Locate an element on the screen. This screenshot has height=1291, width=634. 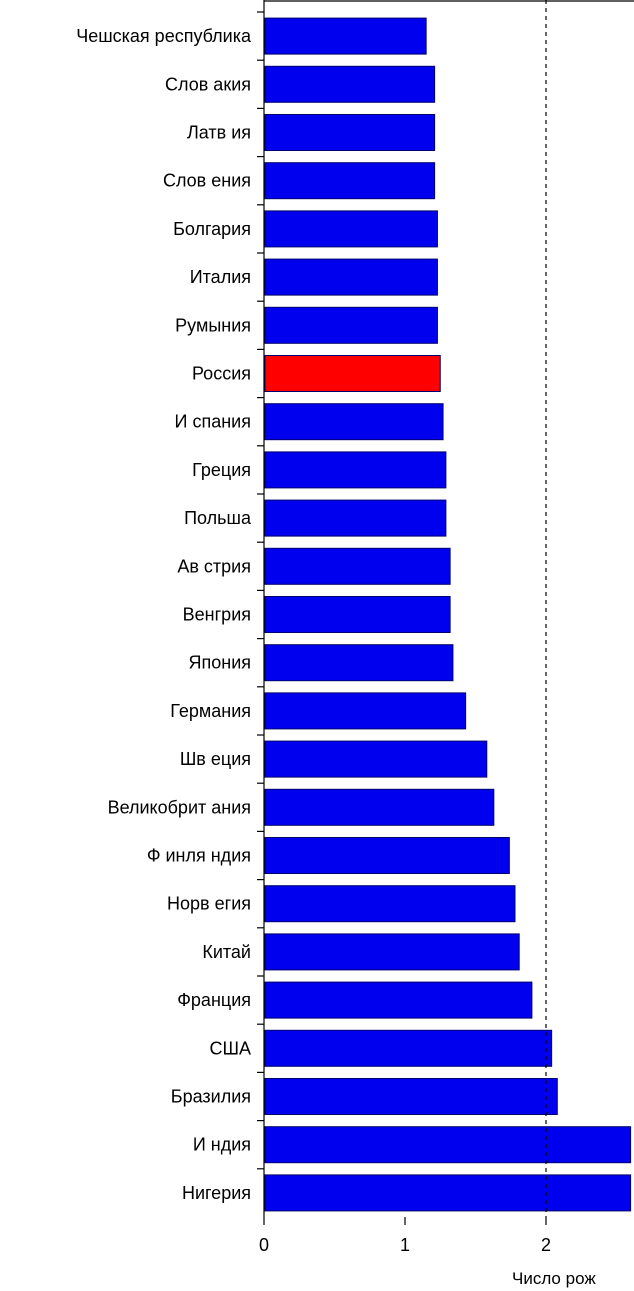
category-label: Румыния is located at coordinates (213, 325).